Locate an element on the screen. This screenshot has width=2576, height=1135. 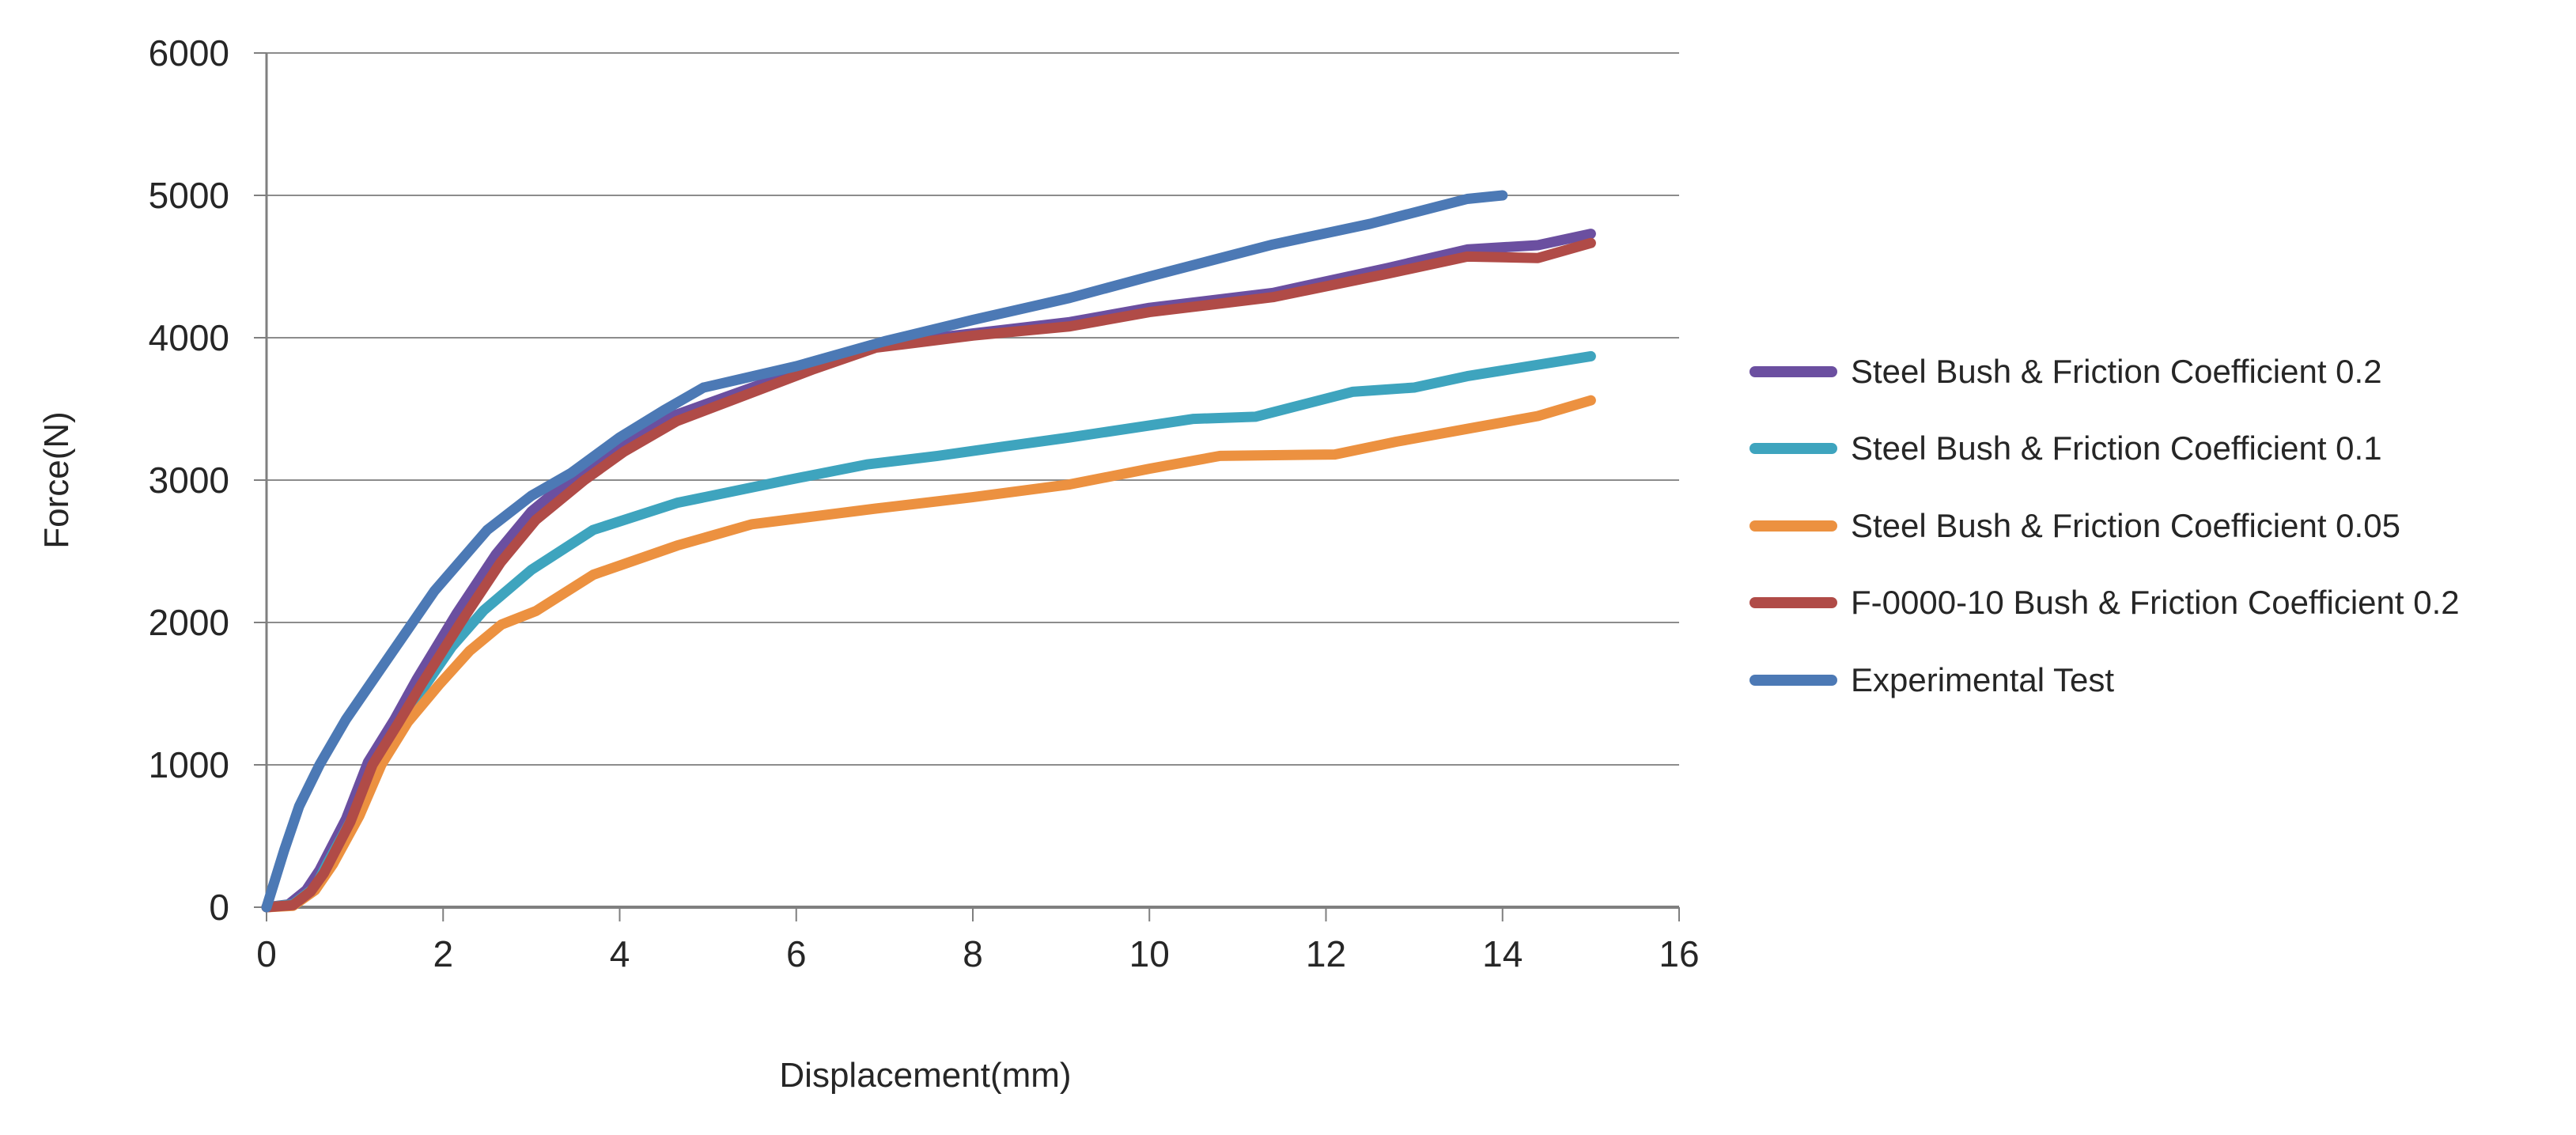
y-tick-label-0: 0 is located at coordinates (219, 908).